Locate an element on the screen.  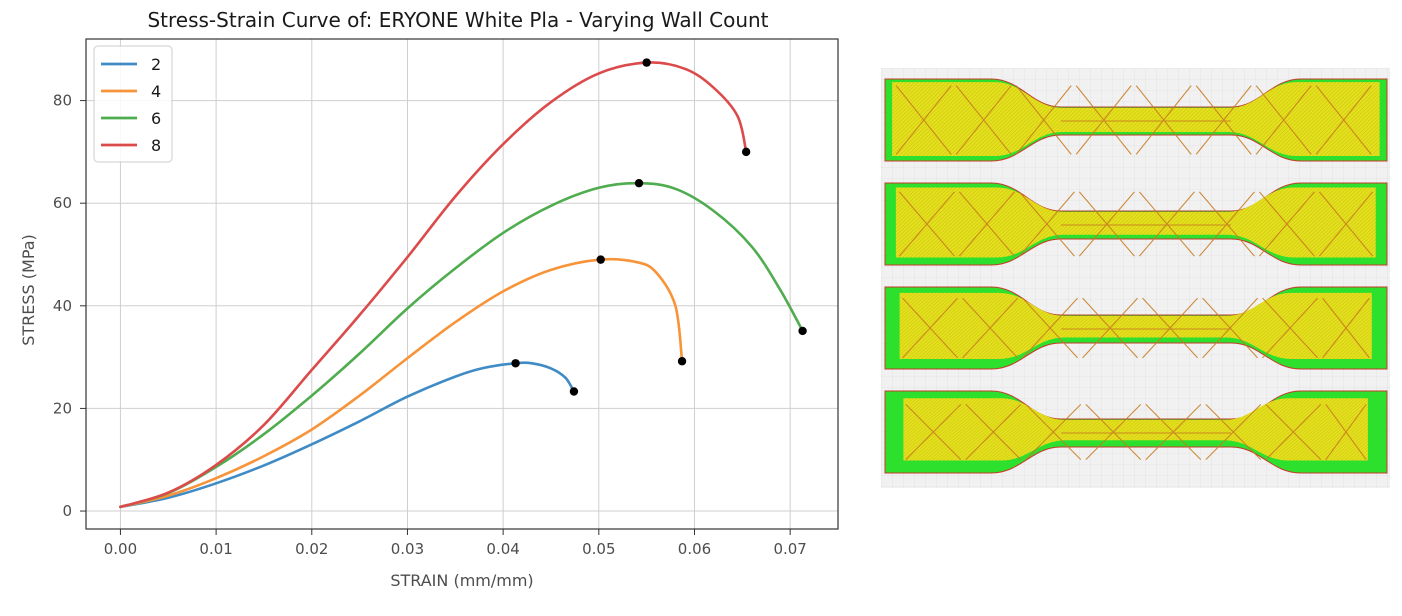
x-axis-label: STRAIN (mm/mm) is located at coordinates (461, 580).